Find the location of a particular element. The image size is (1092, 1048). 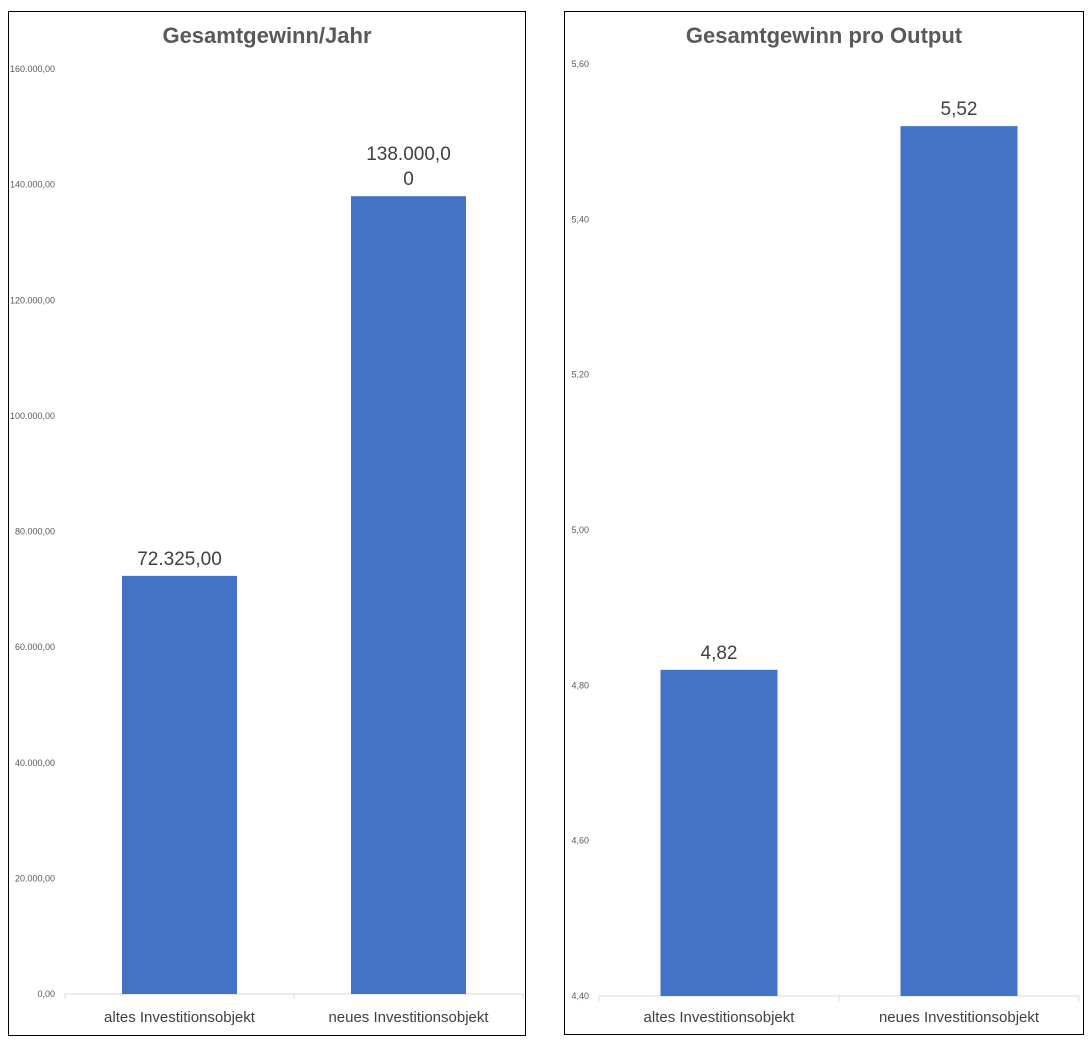

y-tick-label: 4,40 is located at coordinates (580, 996).